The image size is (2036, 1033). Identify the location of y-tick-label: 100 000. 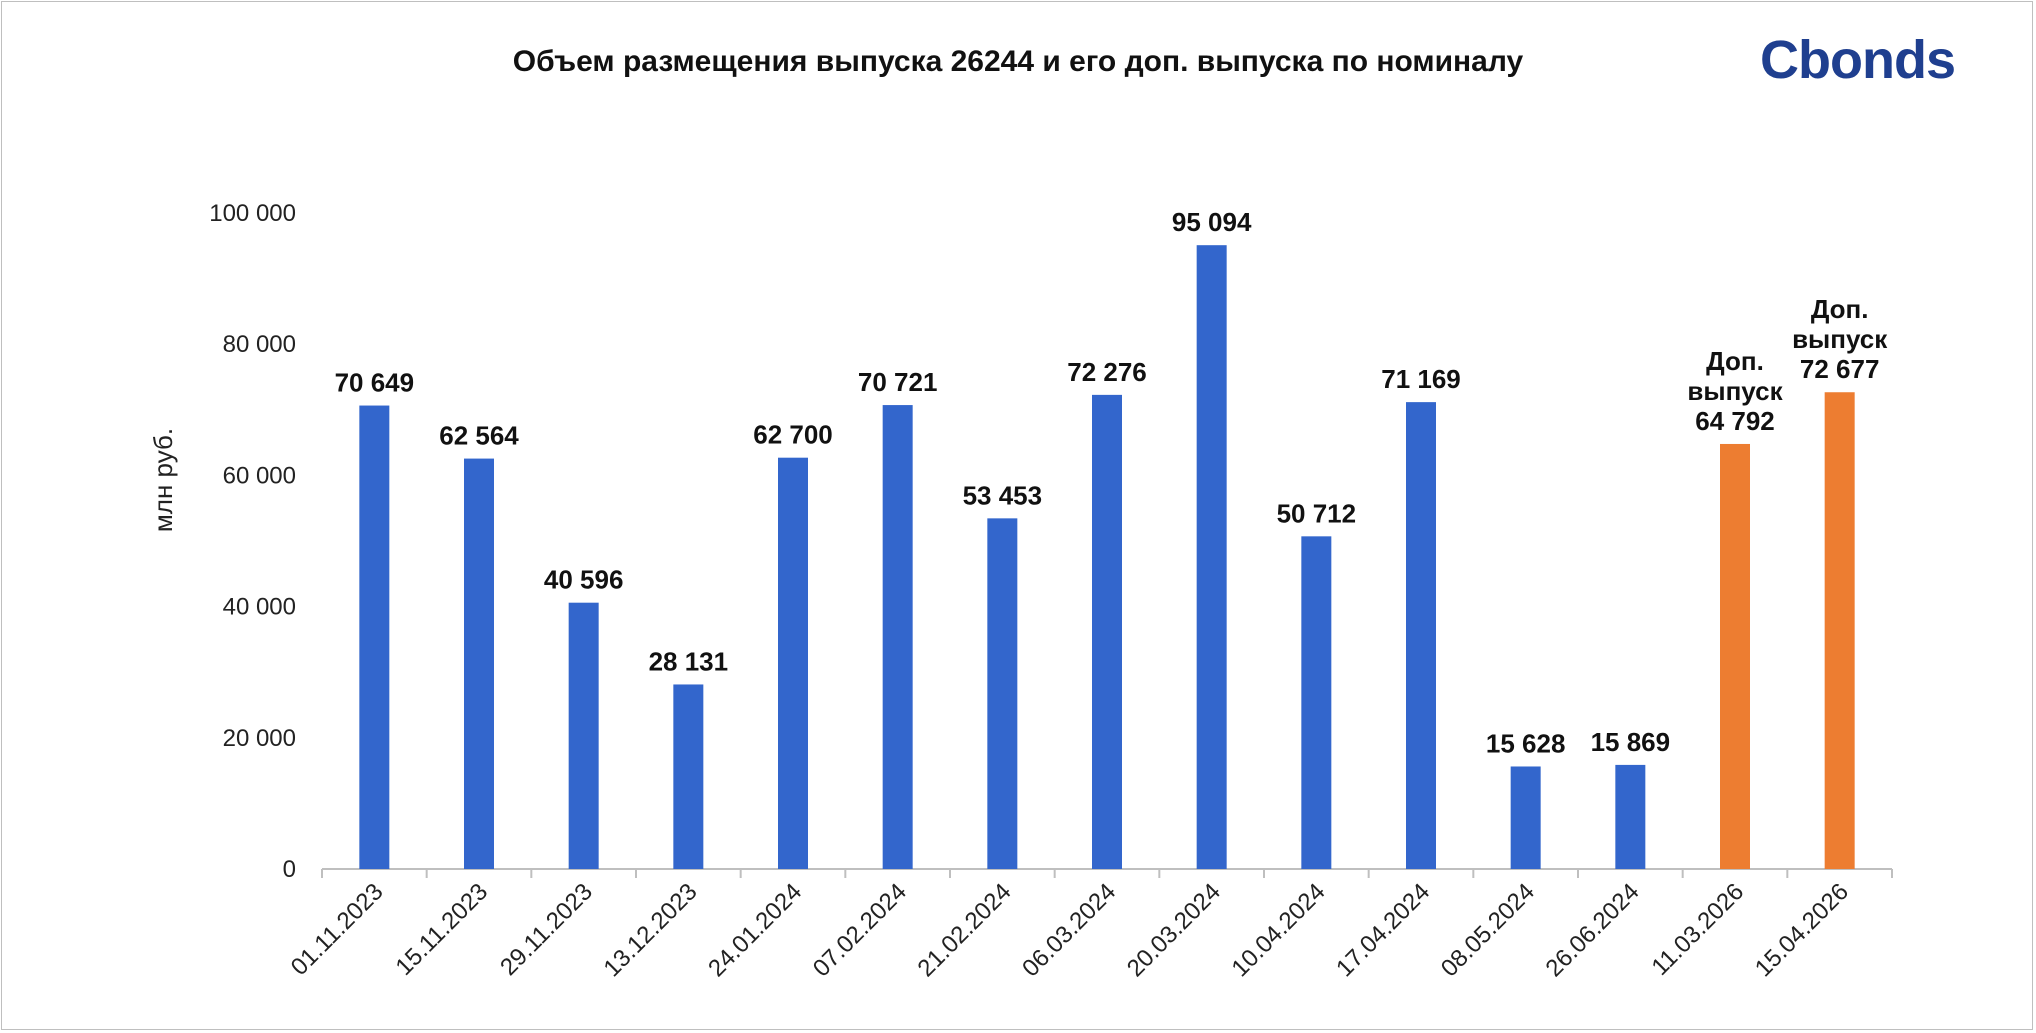
(252, 213).